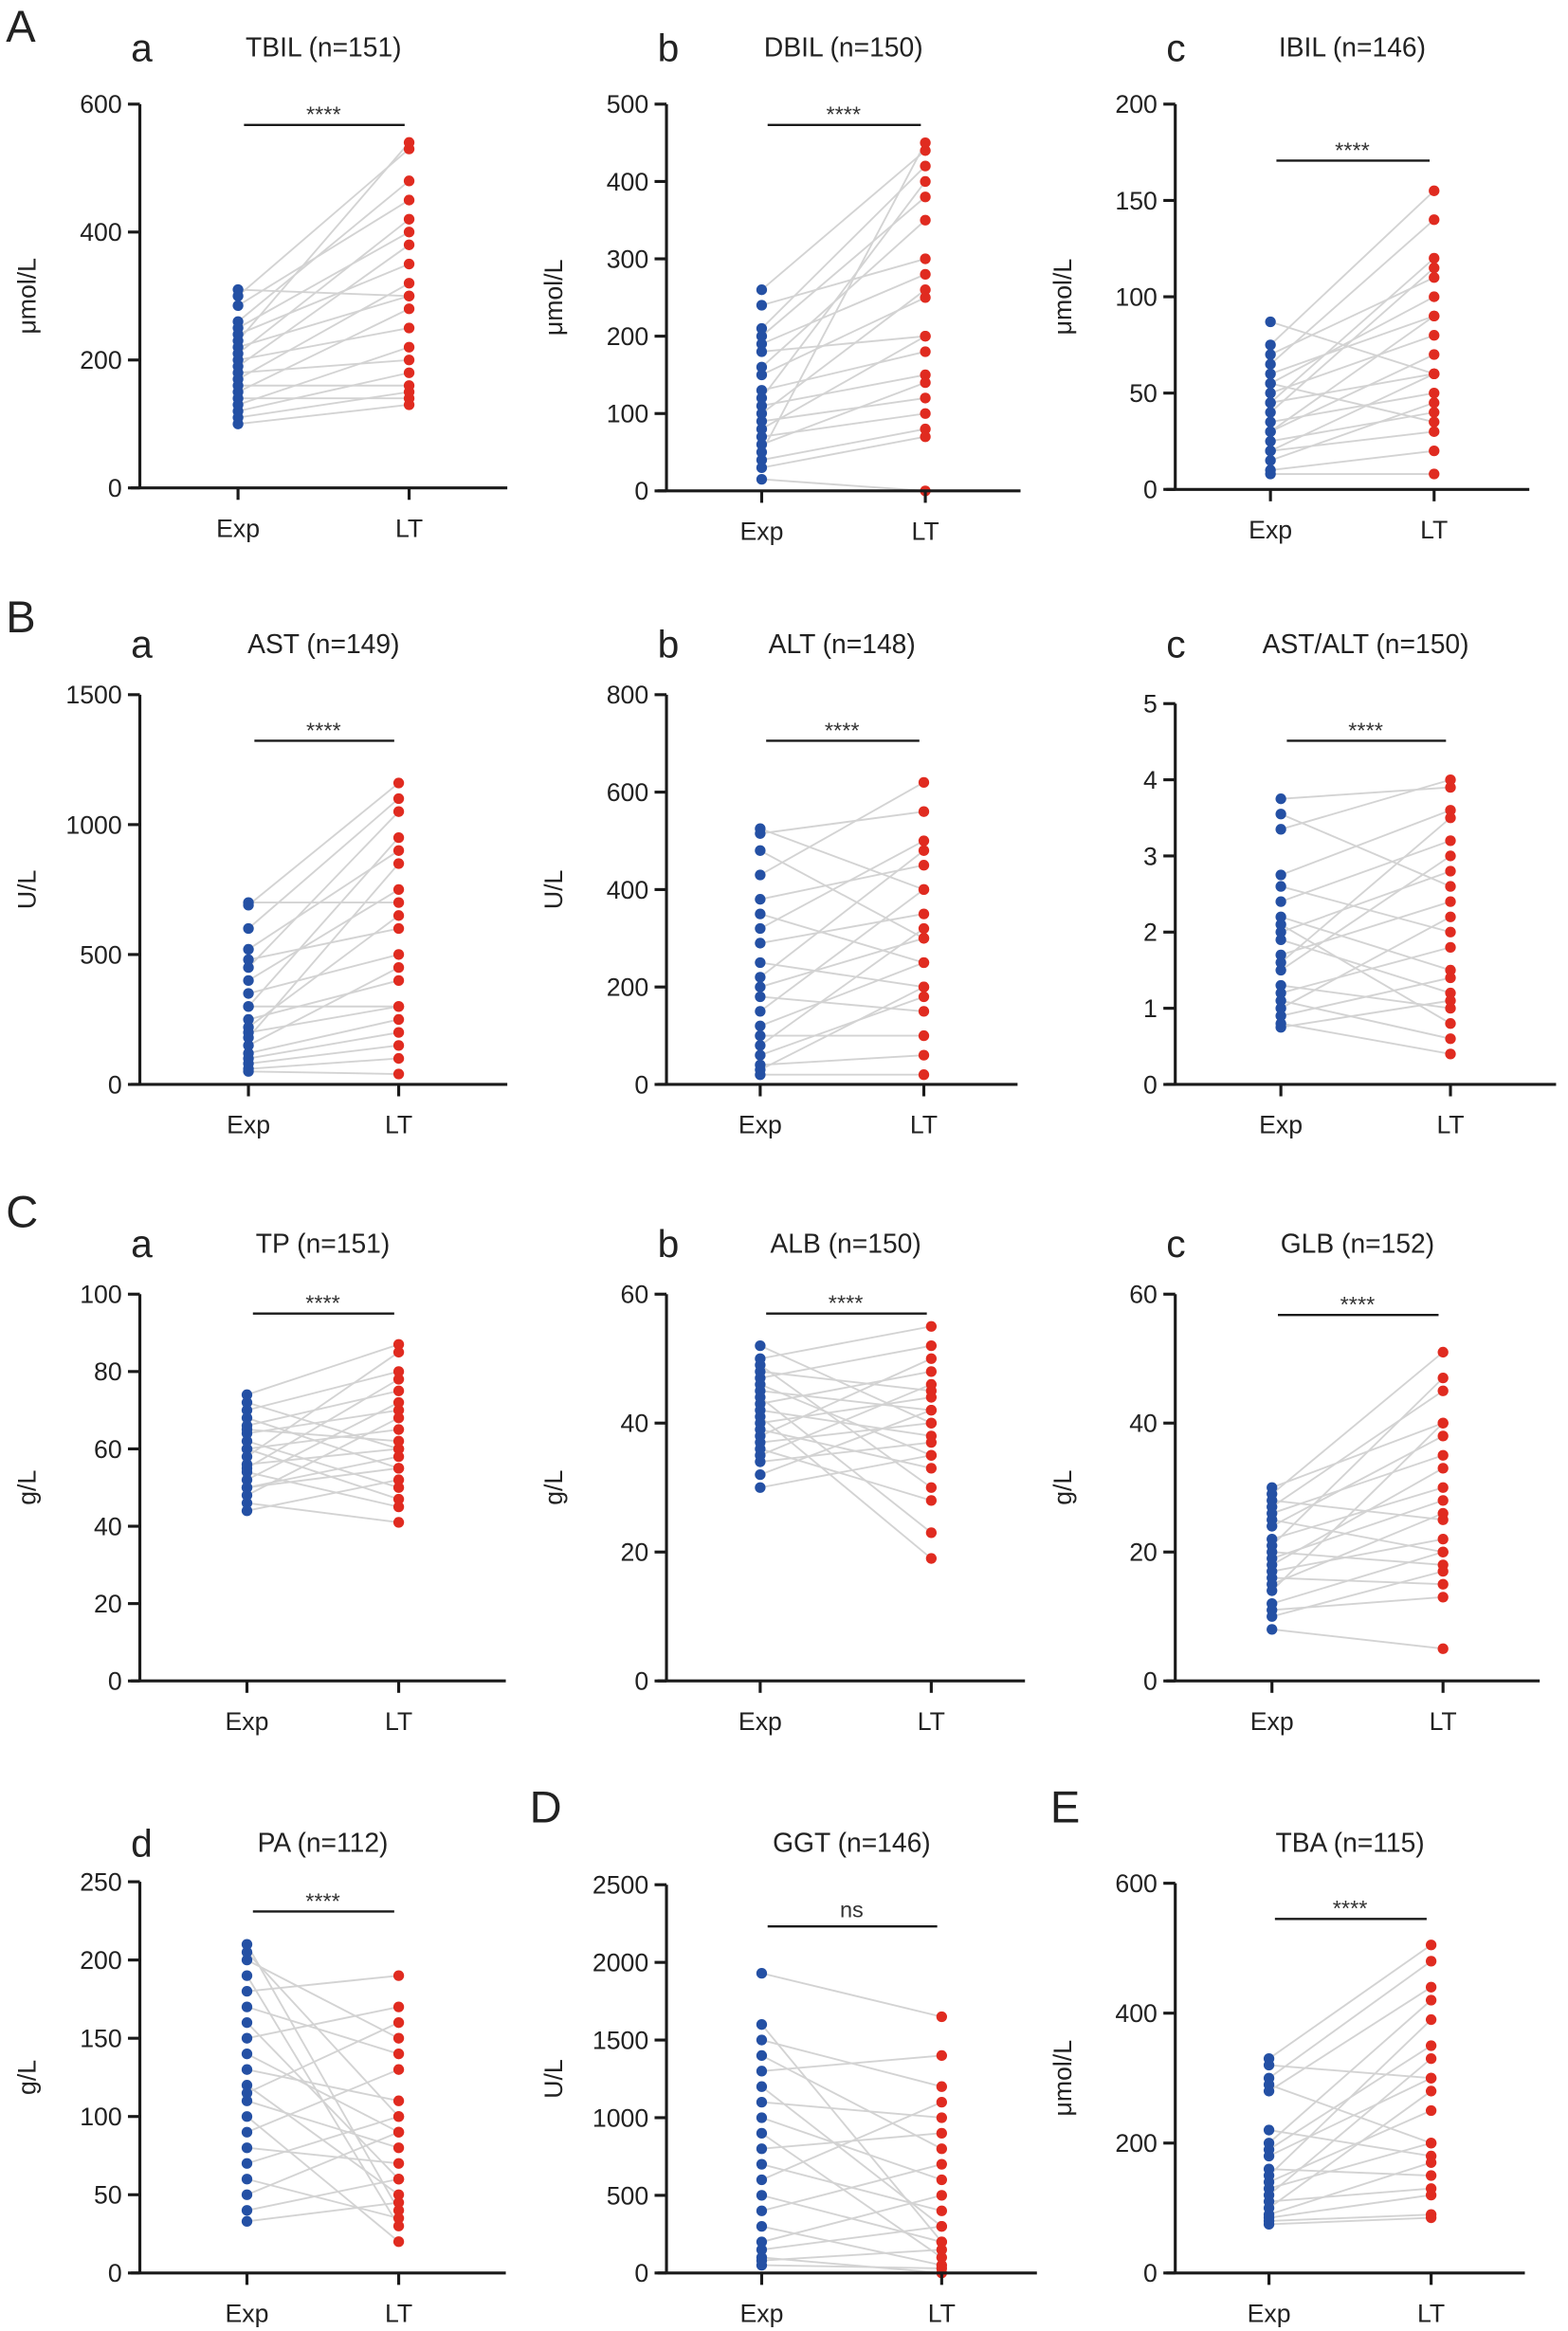 The height and width of the screenshot is (2331, 1568). Describe the element at coordinates (620, 2117) in the screenshot. I see `y-tick-label: 1000` at that location.